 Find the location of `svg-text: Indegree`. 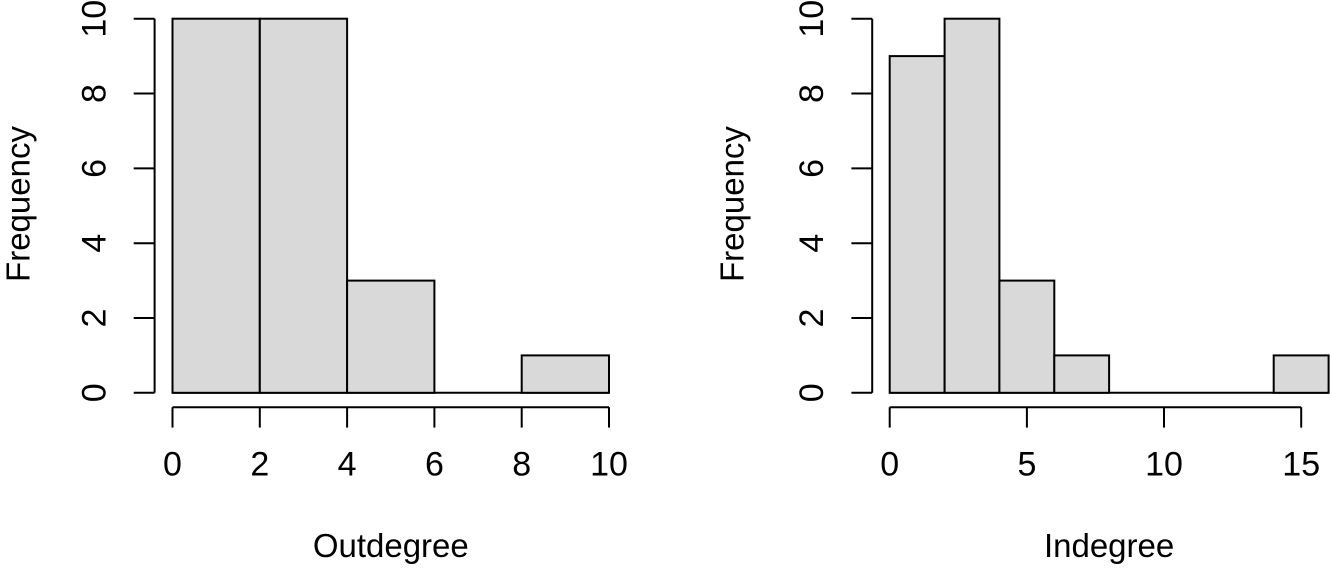

svg-text: Indegree is located at coordinates (1109, 545).